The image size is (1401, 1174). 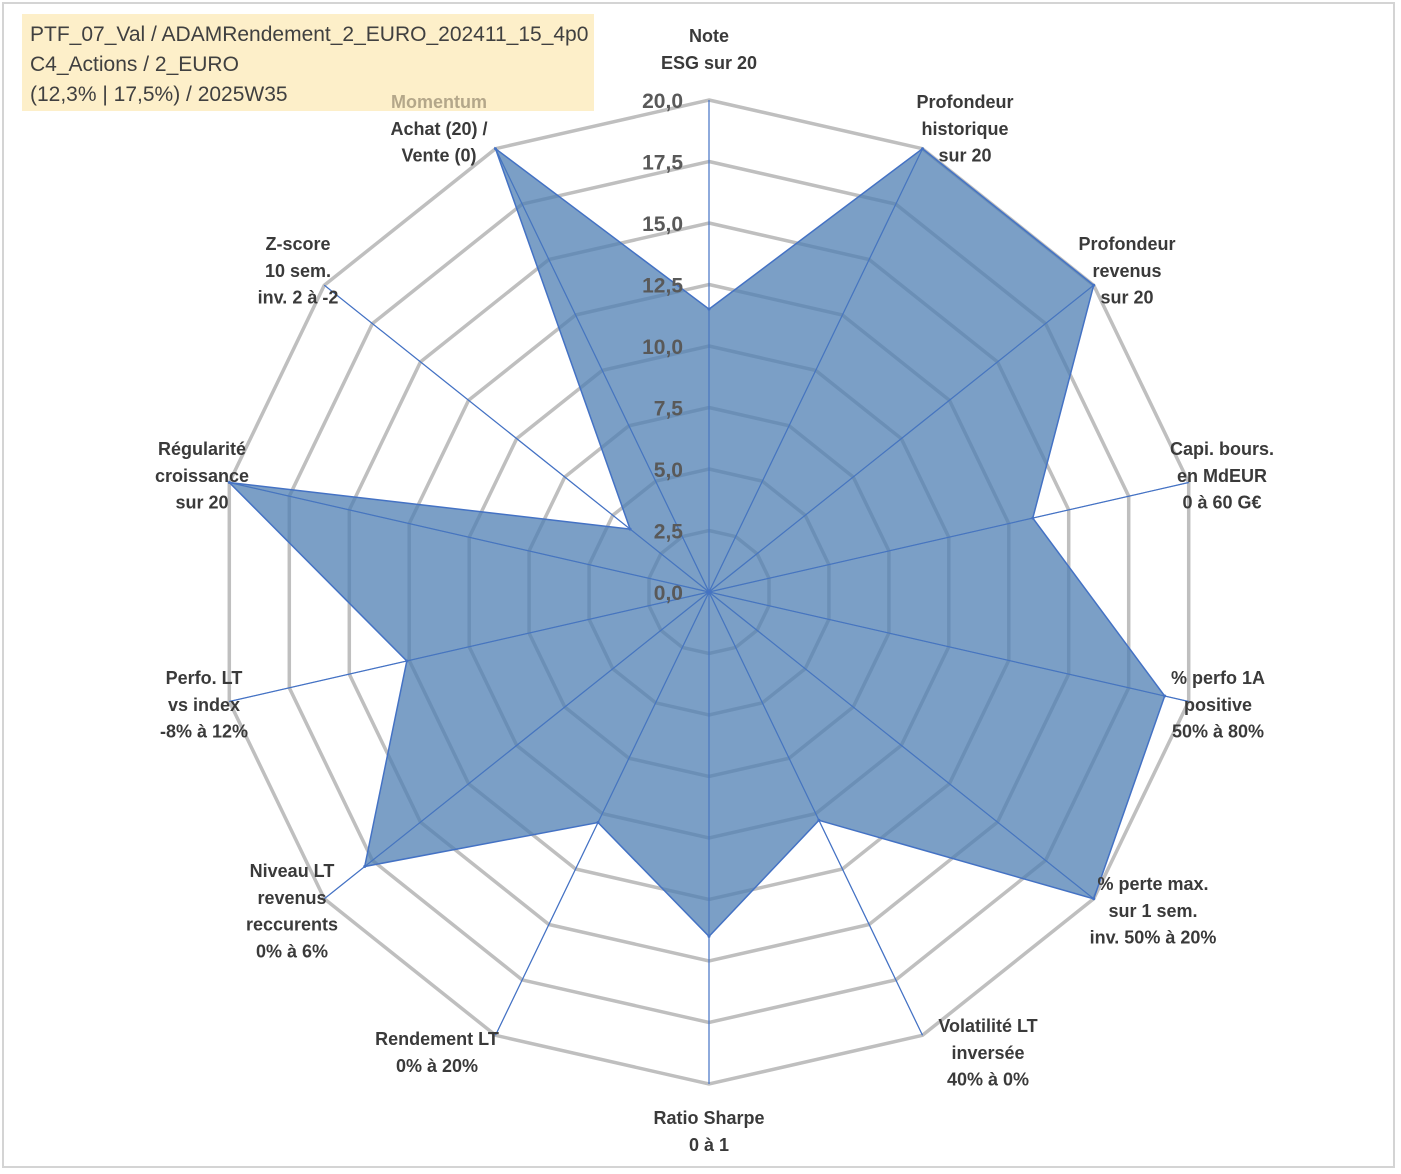 What do you see at coordinates (1152, 884) in the screenshot?
I see `axis-label-line: % perte max.` at bounding box center [1152, 884].